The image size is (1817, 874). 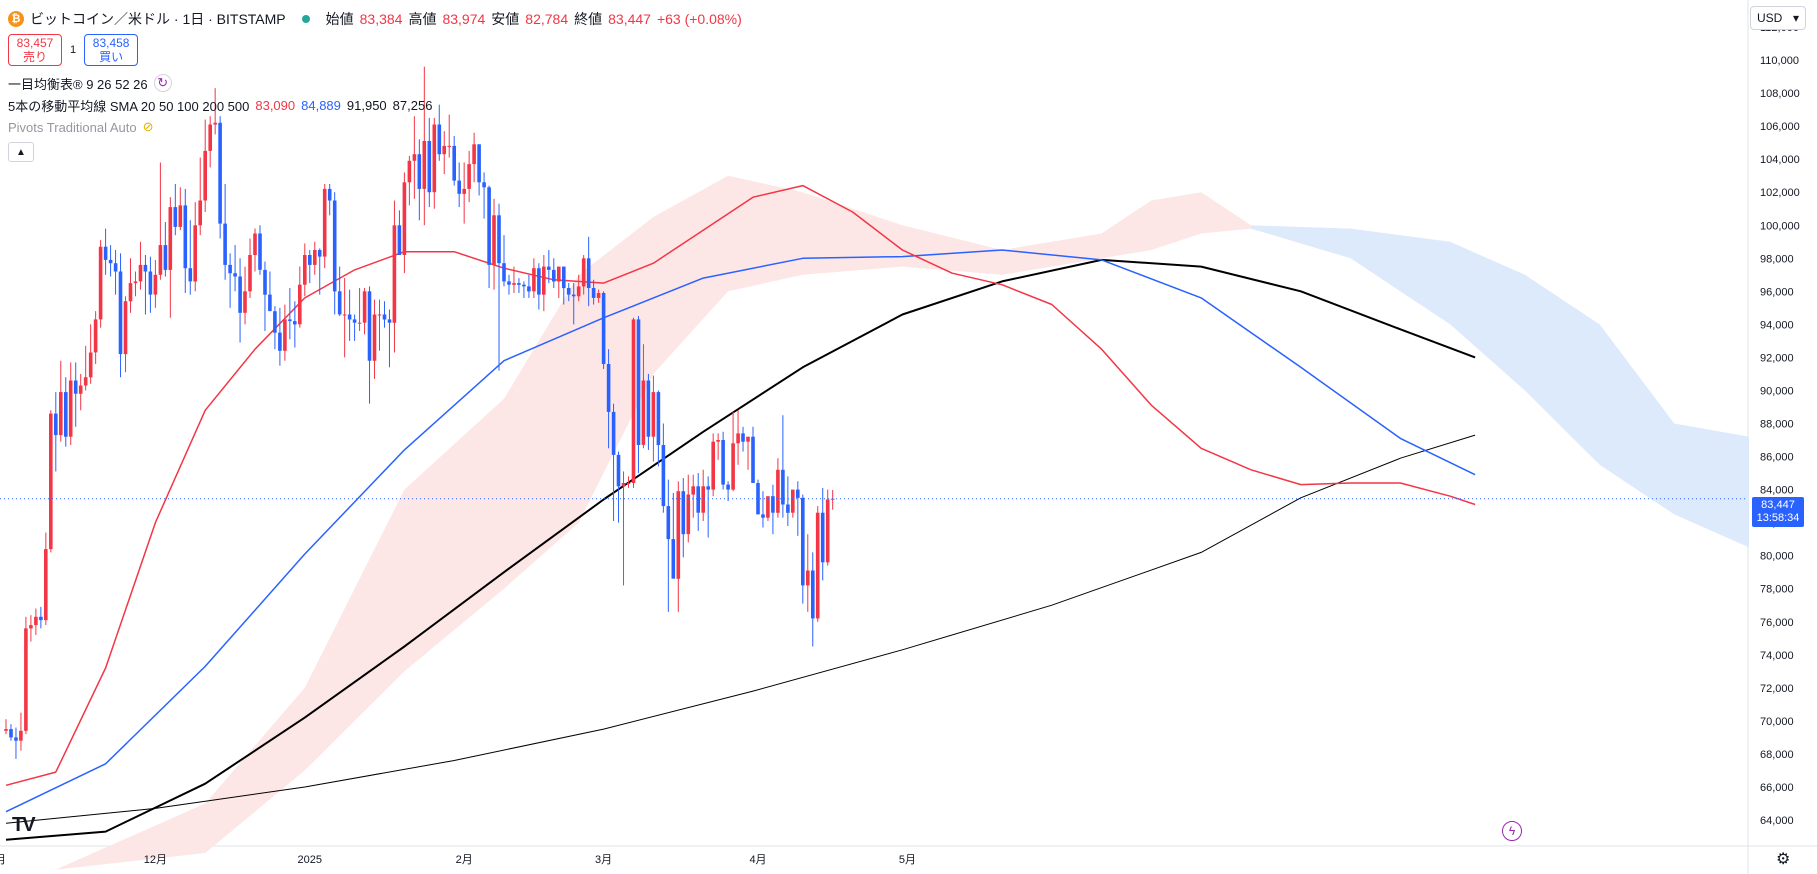 I want to click on price-tick-label: 96,000, so click(x=1777, y=292).